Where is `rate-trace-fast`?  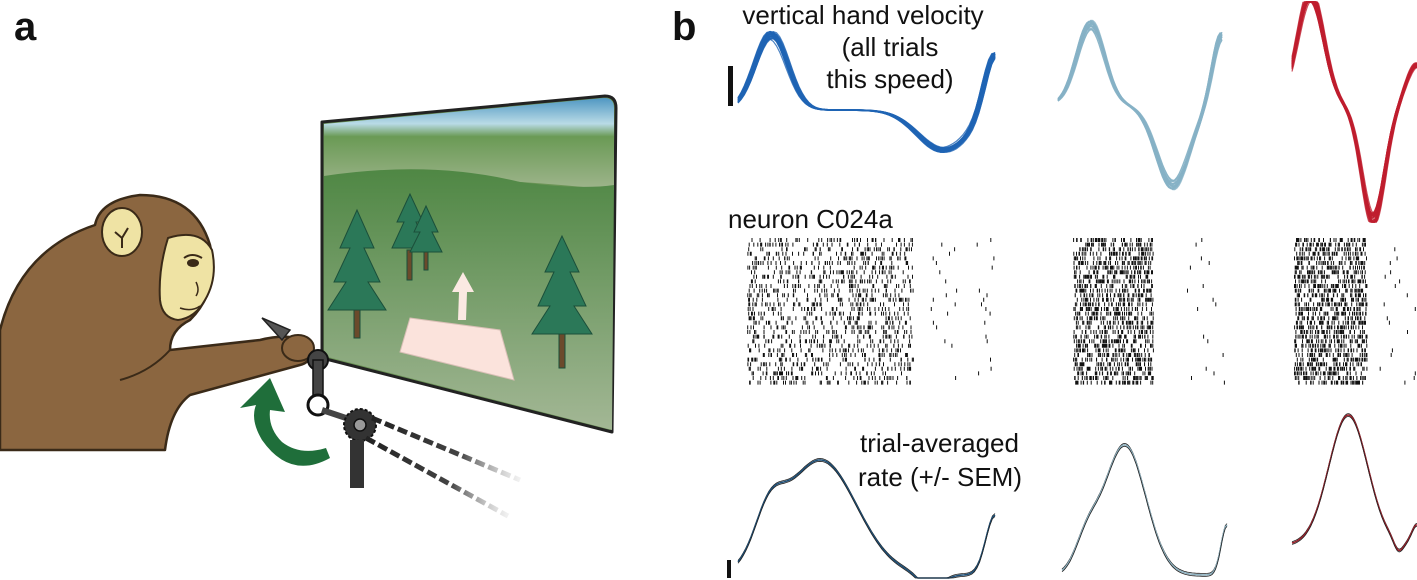 rate-trace-fast is located at coordinates (866, 519).